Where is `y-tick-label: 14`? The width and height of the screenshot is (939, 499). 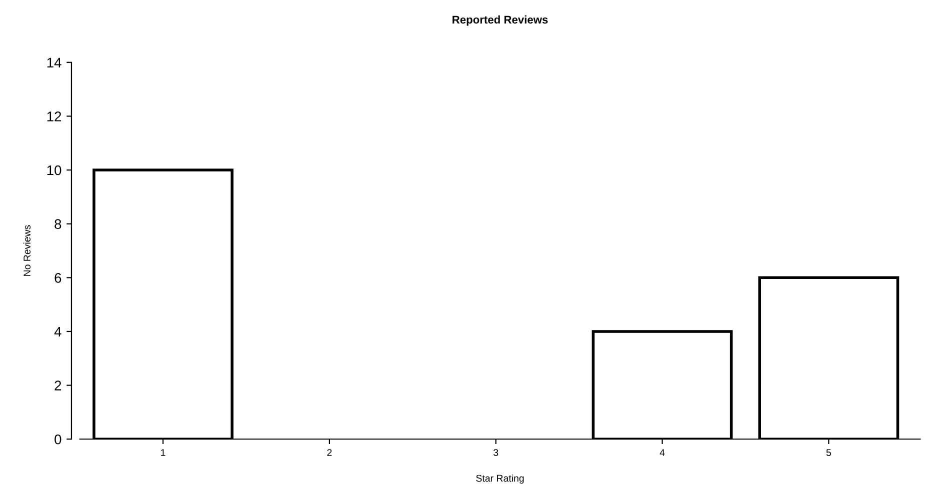
y-tick-label: 14 is located at coordinates (54, 63).